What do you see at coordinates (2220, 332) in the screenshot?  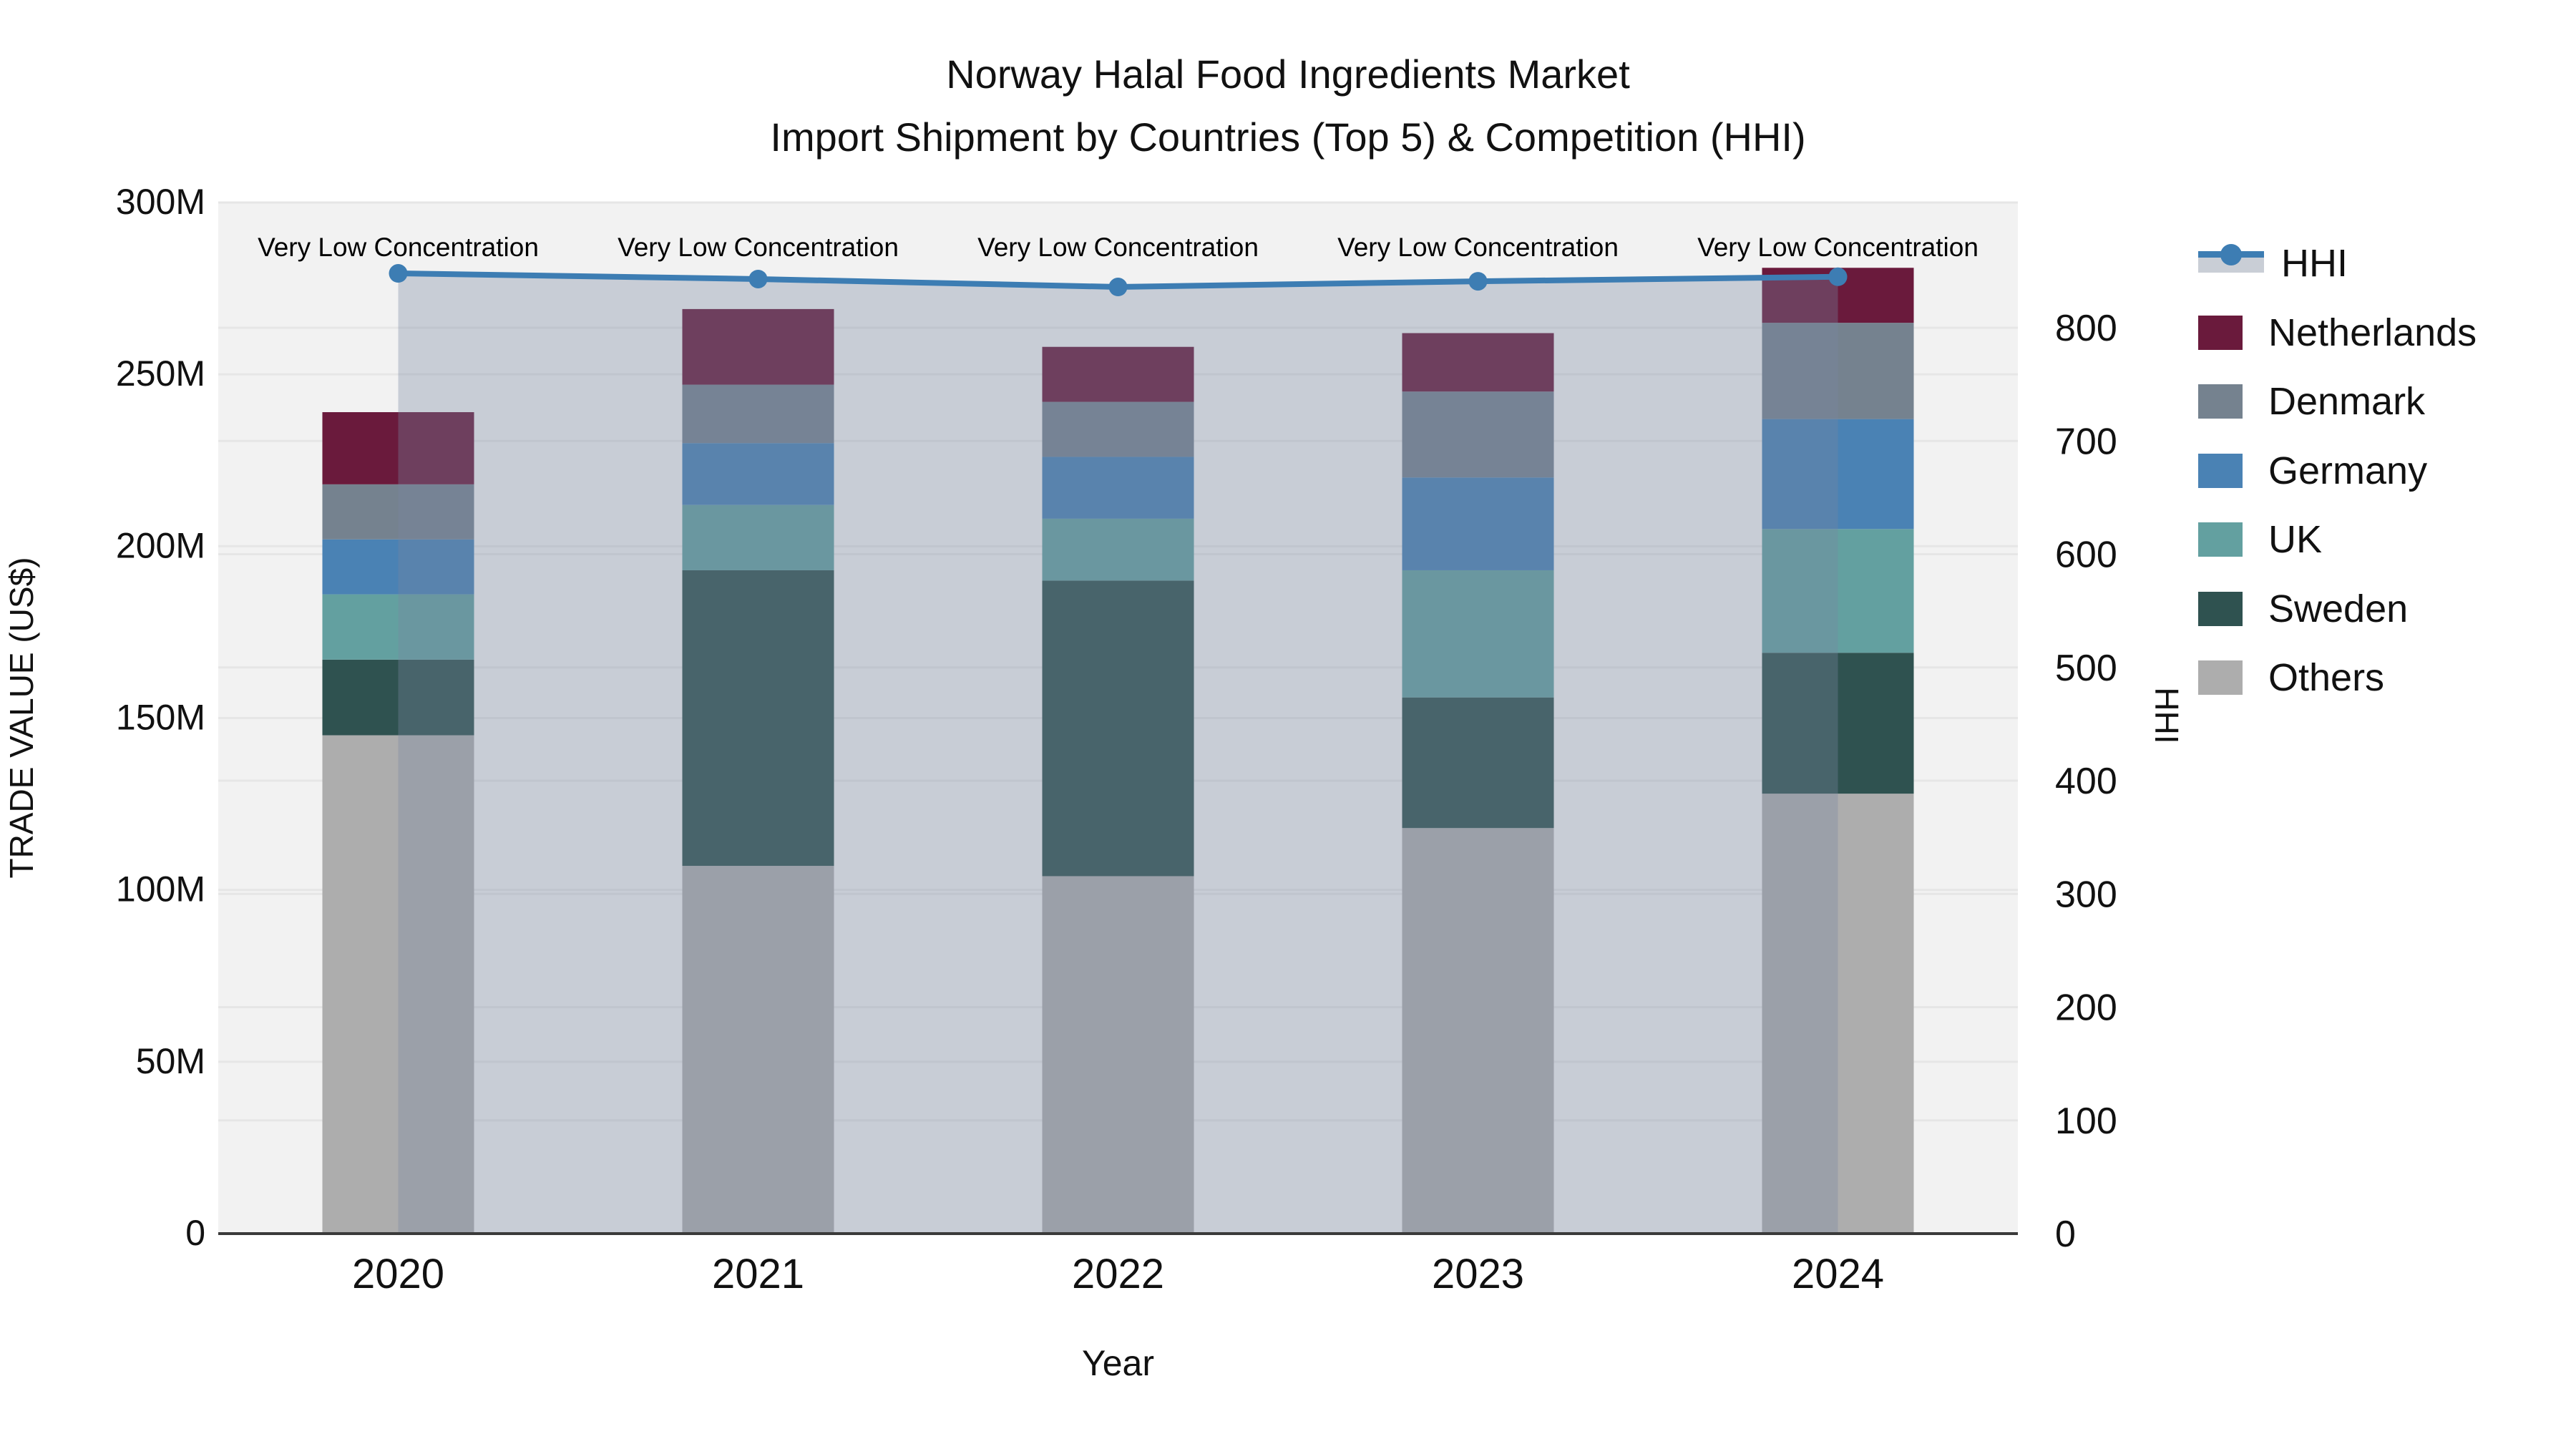 I see `legend-swatch-netherlands` at bounding box center [2220, 332].